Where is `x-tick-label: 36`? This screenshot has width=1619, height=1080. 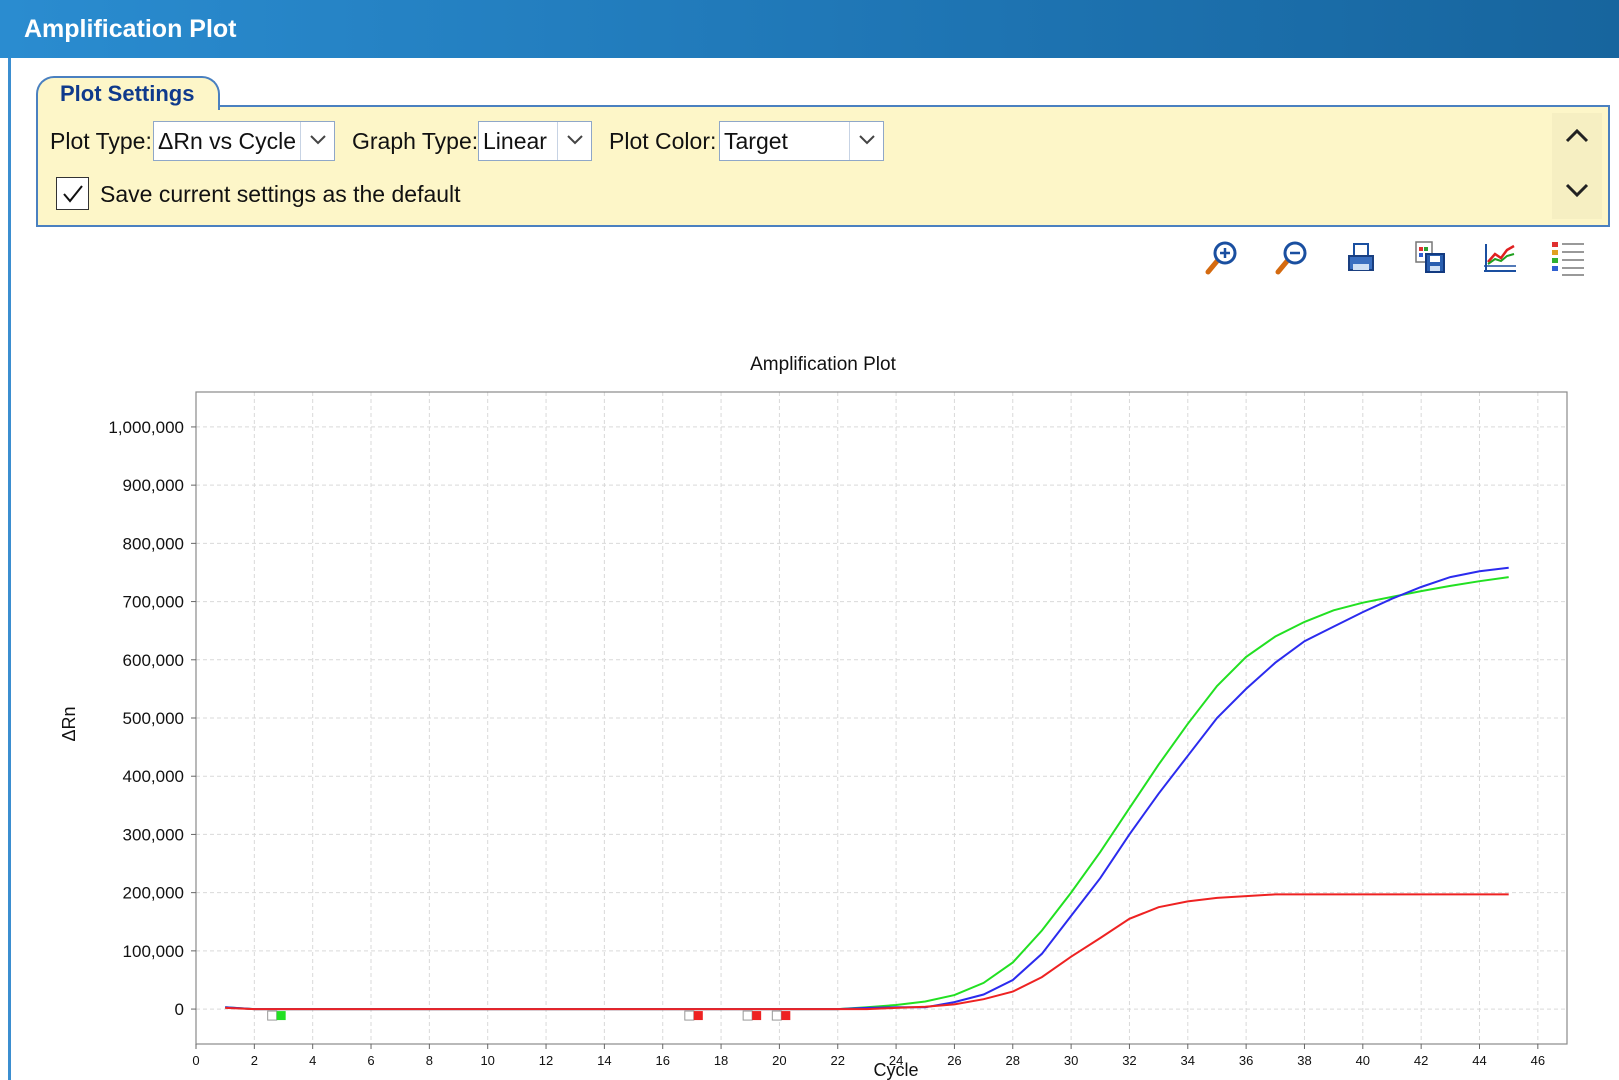 x-tick-label: 36 is located at coordinates (1246, 1060).